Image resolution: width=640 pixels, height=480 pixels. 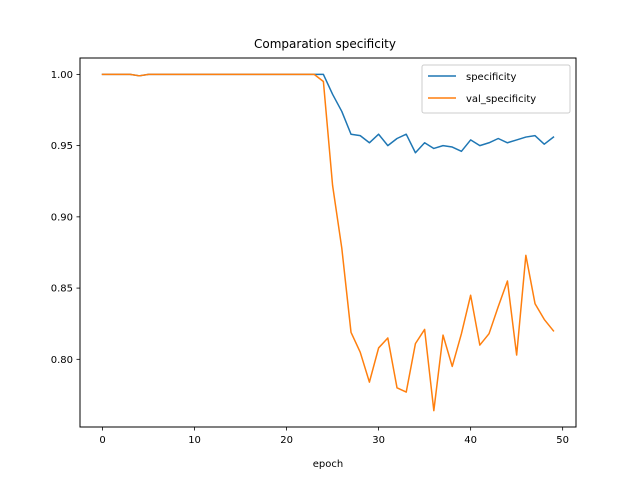 What do you see at coordinates (62, 360) in the screenshot?
I see `y-tick-label: 0.80` at bounding box center [62, 360].